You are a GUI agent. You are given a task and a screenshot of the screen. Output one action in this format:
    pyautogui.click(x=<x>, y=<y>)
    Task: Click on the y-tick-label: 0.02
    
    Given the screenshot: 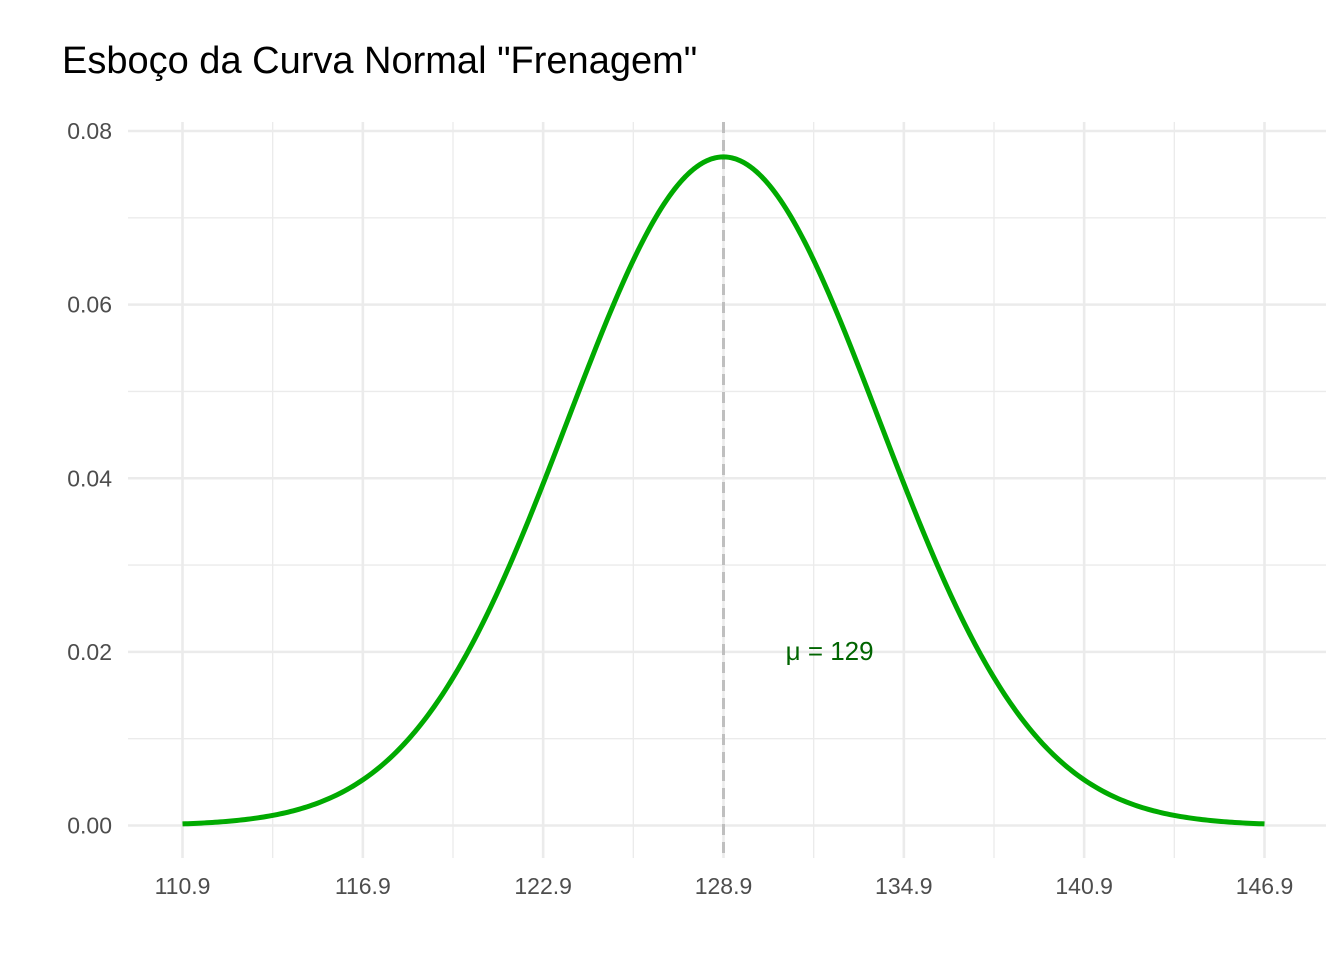 What is the action you would take?
    pyautogui.click(x=89, y=652)
    